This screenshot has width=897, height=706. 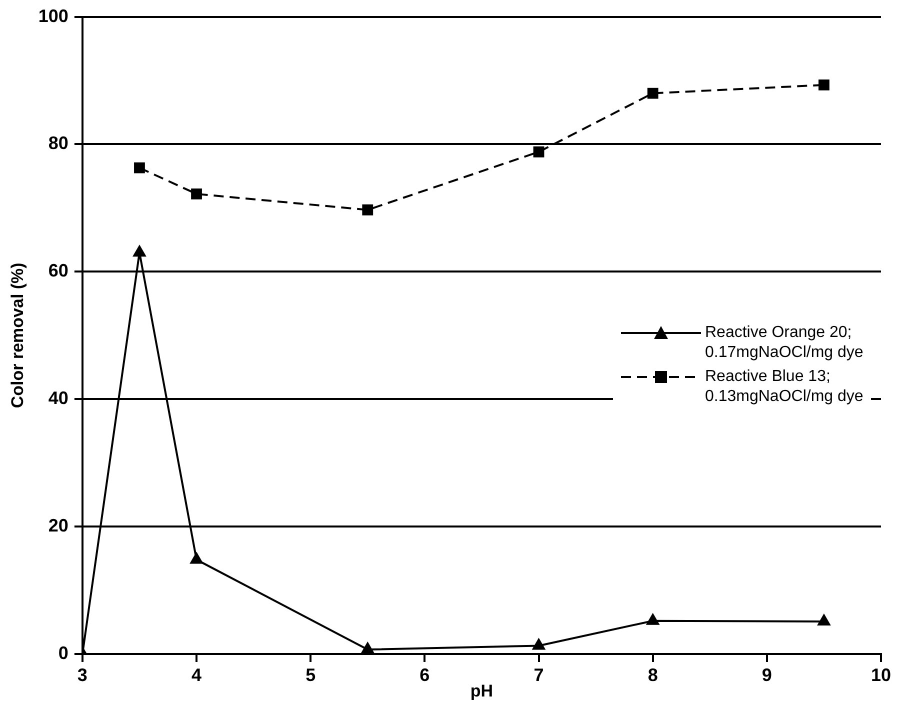 What do you see at coordinates (539, 674) in the screenshot?
I see `x-tick-label: 7` at bounding box center [539, 674].